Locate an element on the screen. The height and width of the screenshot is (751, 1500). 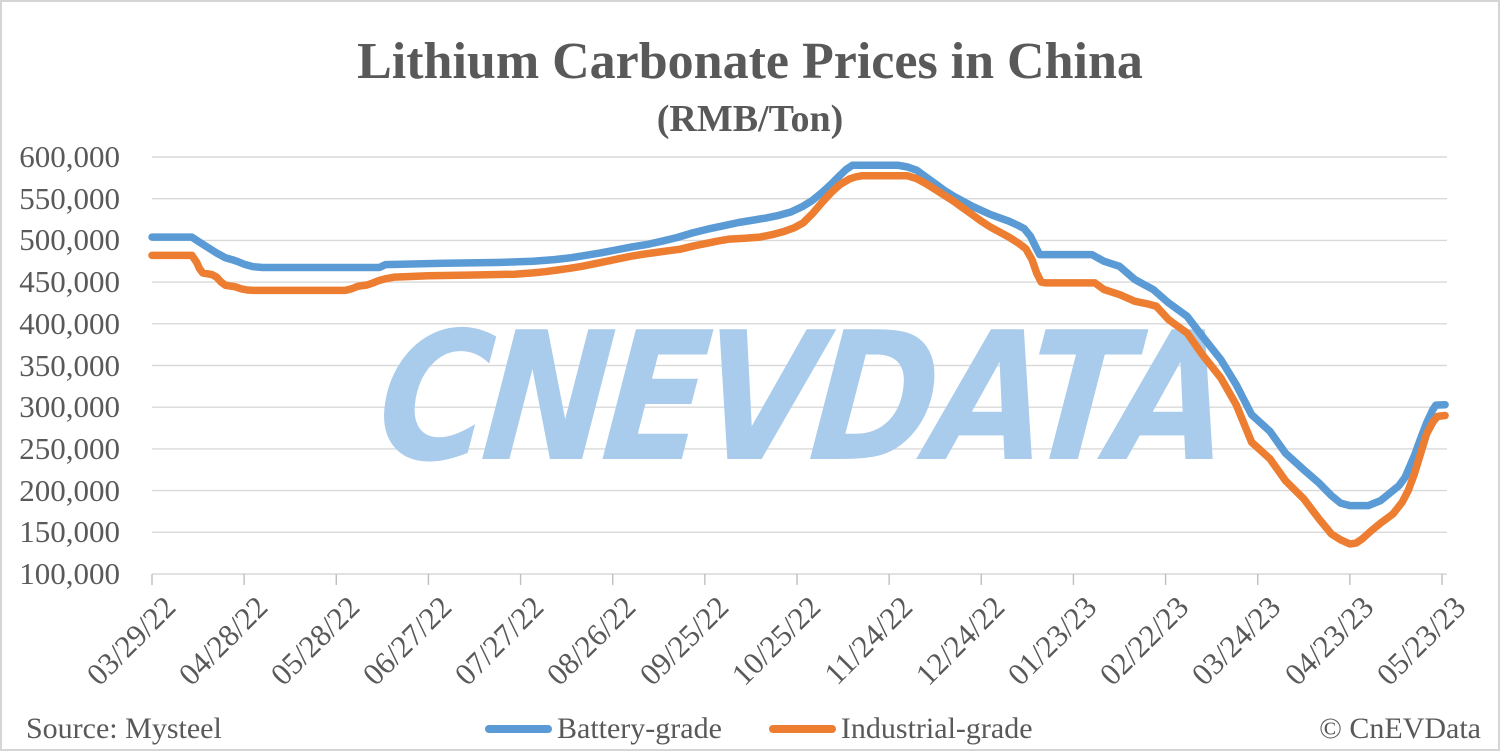
source-text: Source: Mysteel is located at coordinates (124, 728).